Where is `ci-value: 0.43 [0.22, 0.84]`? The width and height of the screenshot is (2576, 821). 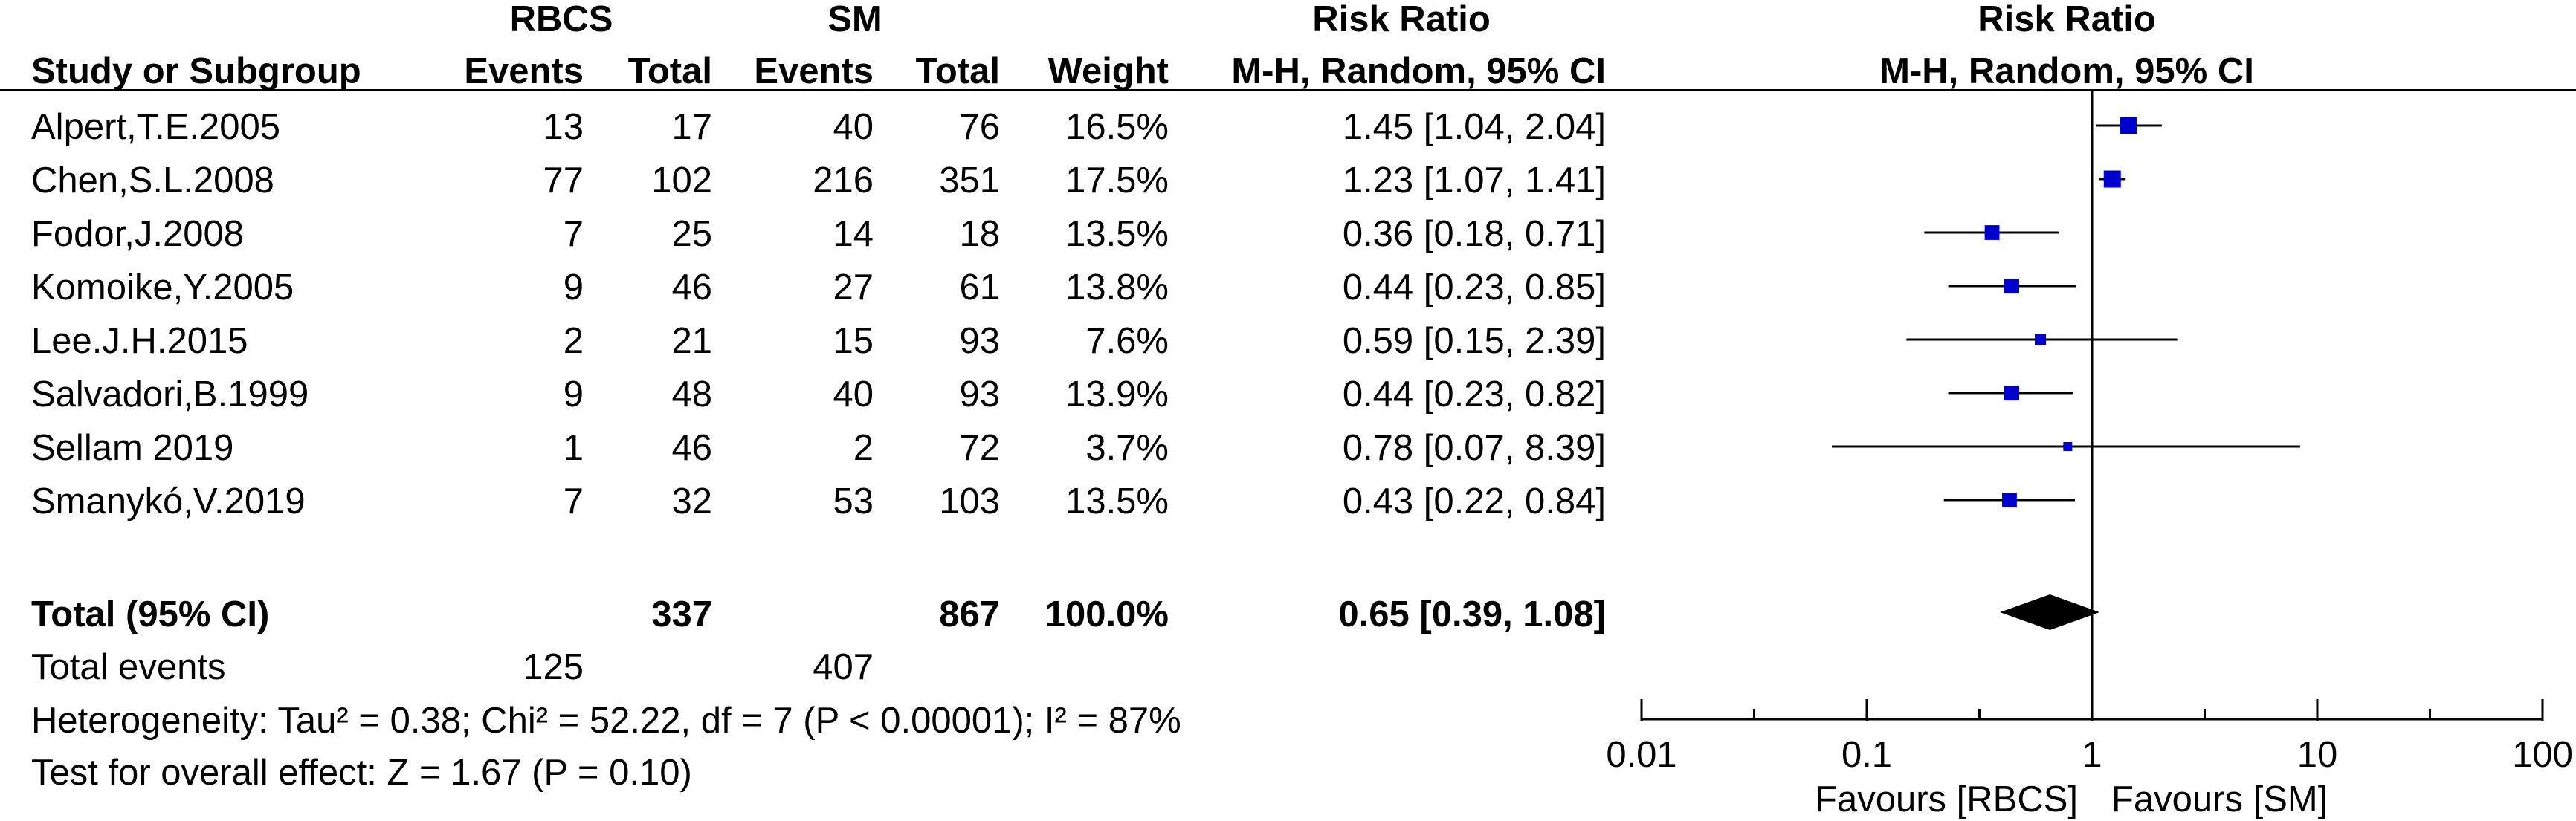
ci-value: 0.43 [0.22, 0.84] is located at coordinates (1474, 501).